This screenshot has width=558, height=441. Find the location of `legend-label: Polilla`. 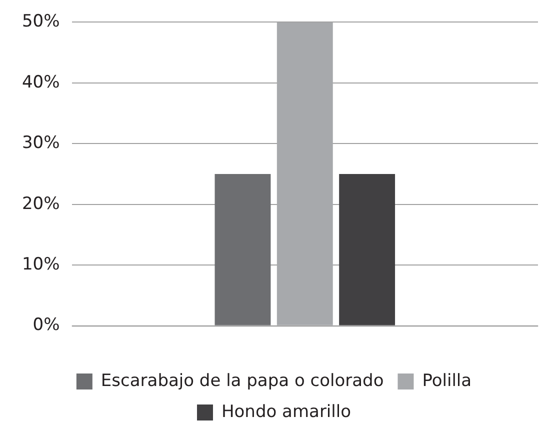

legend-label: Polilla is located at coordinates (447, 380).